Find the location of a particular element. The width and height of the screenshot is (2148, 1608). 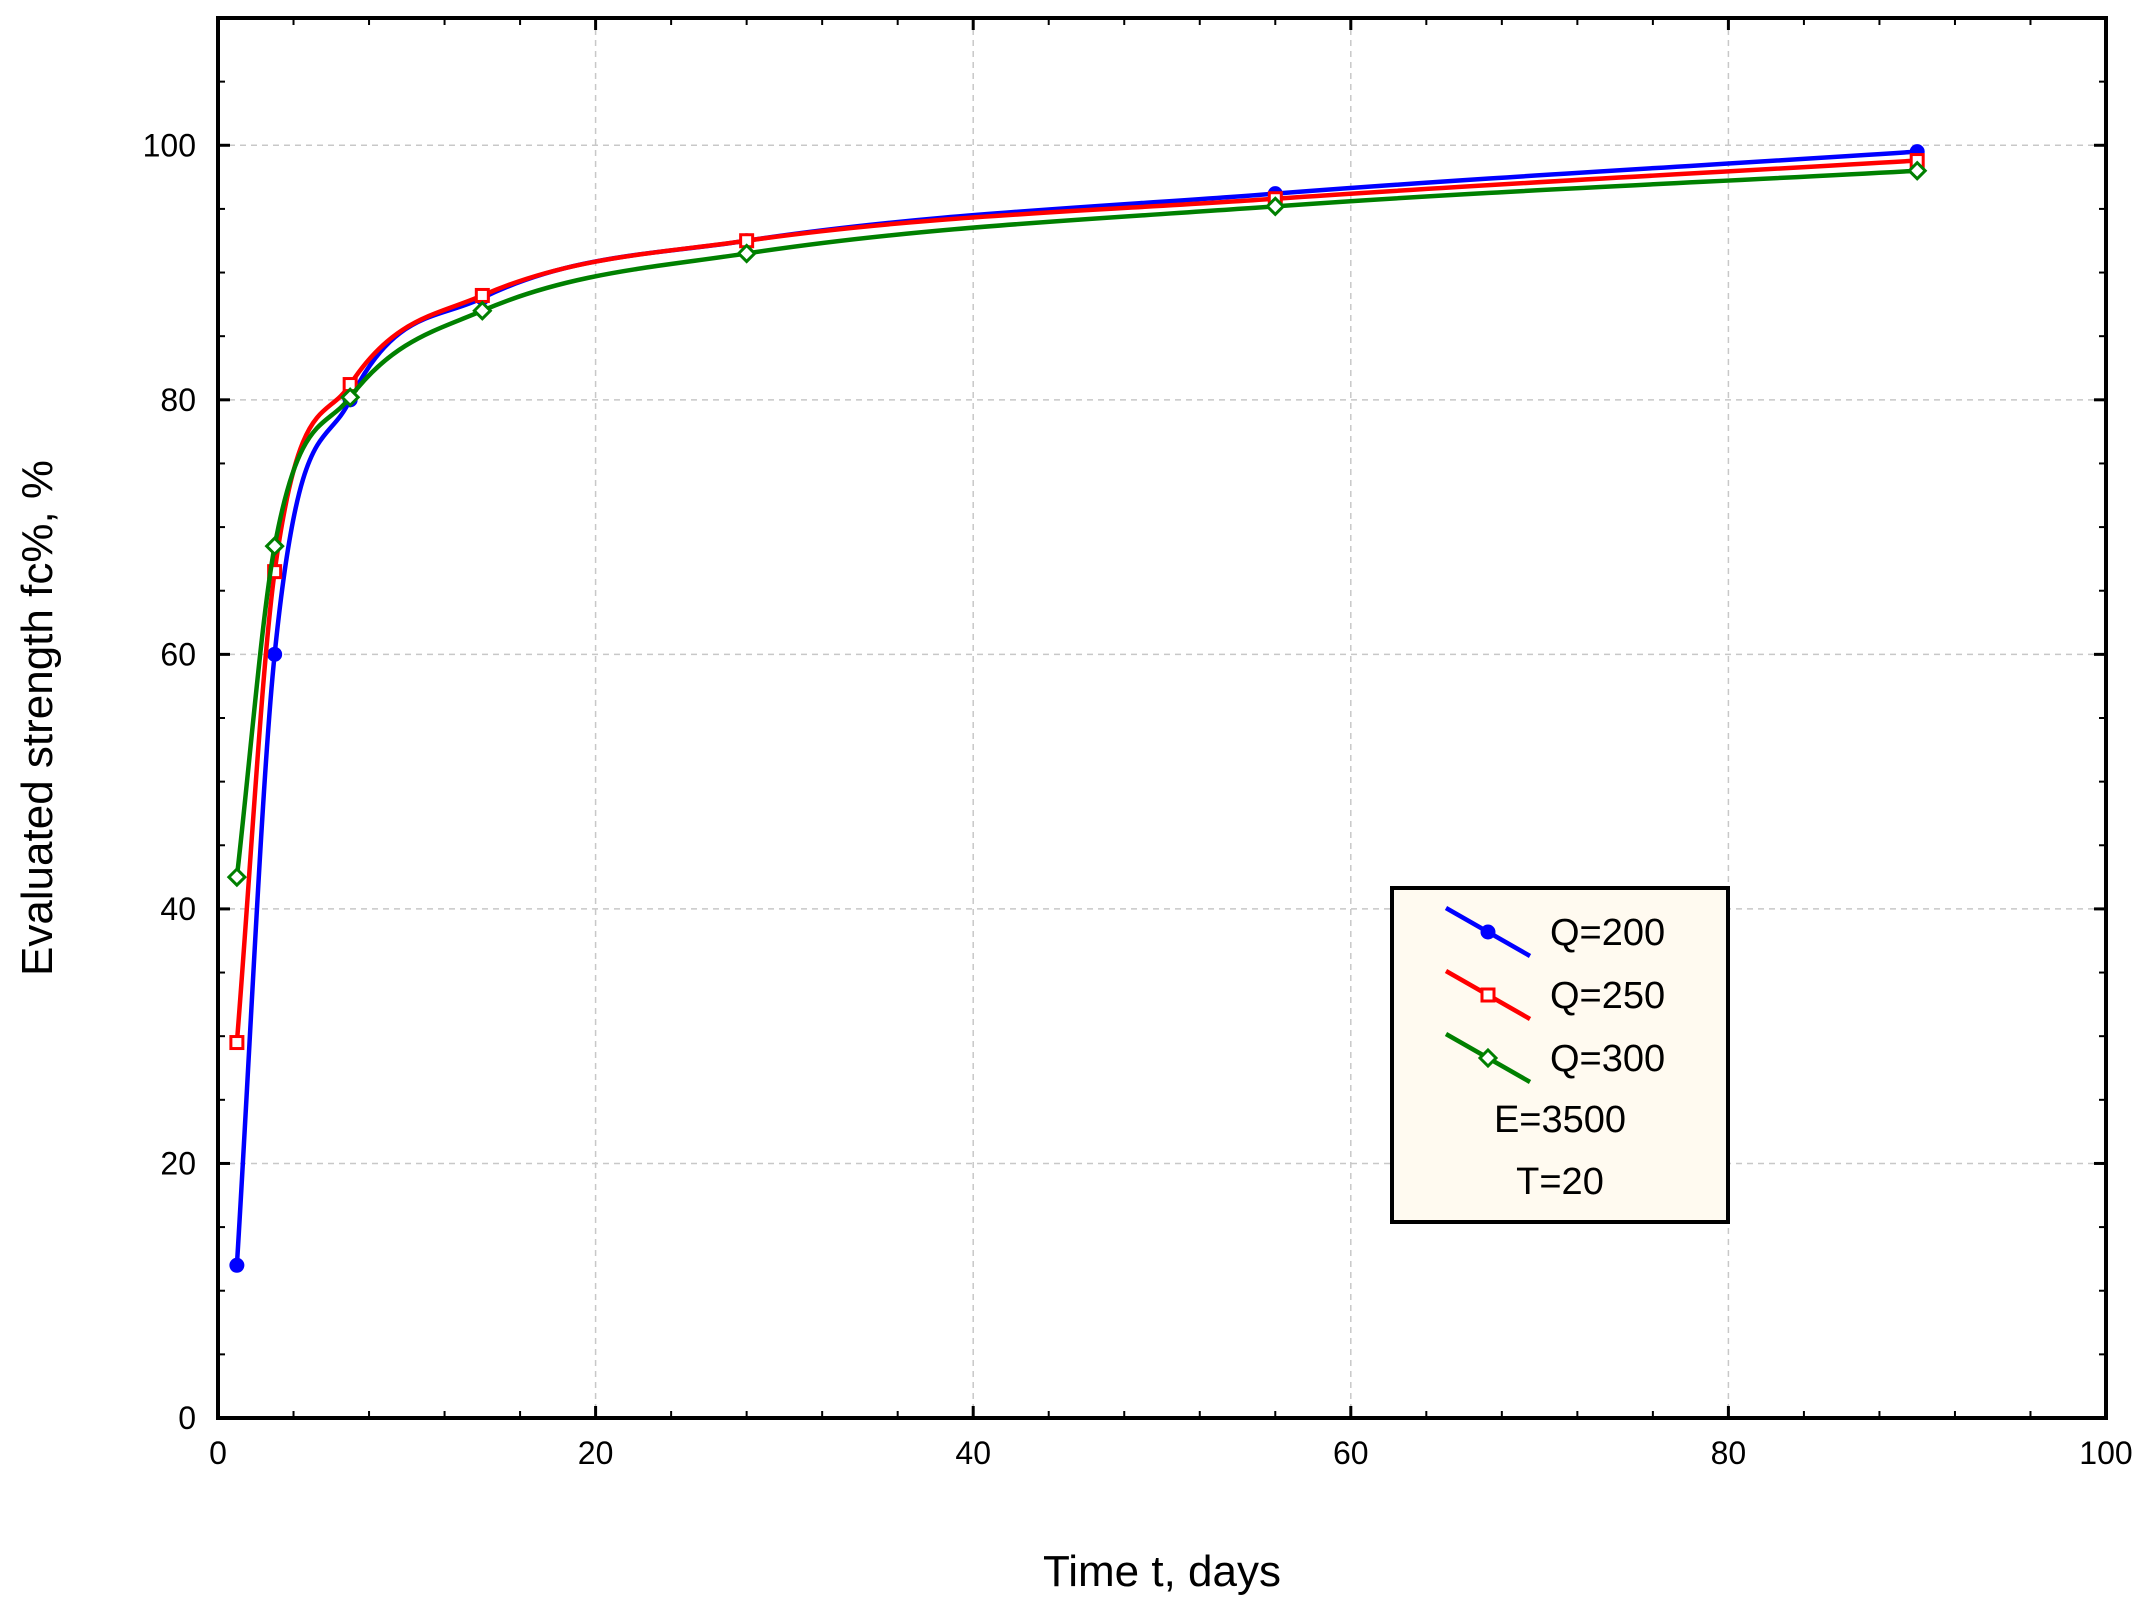

y-tick-label: 80 is located at coordinates (178, 400).